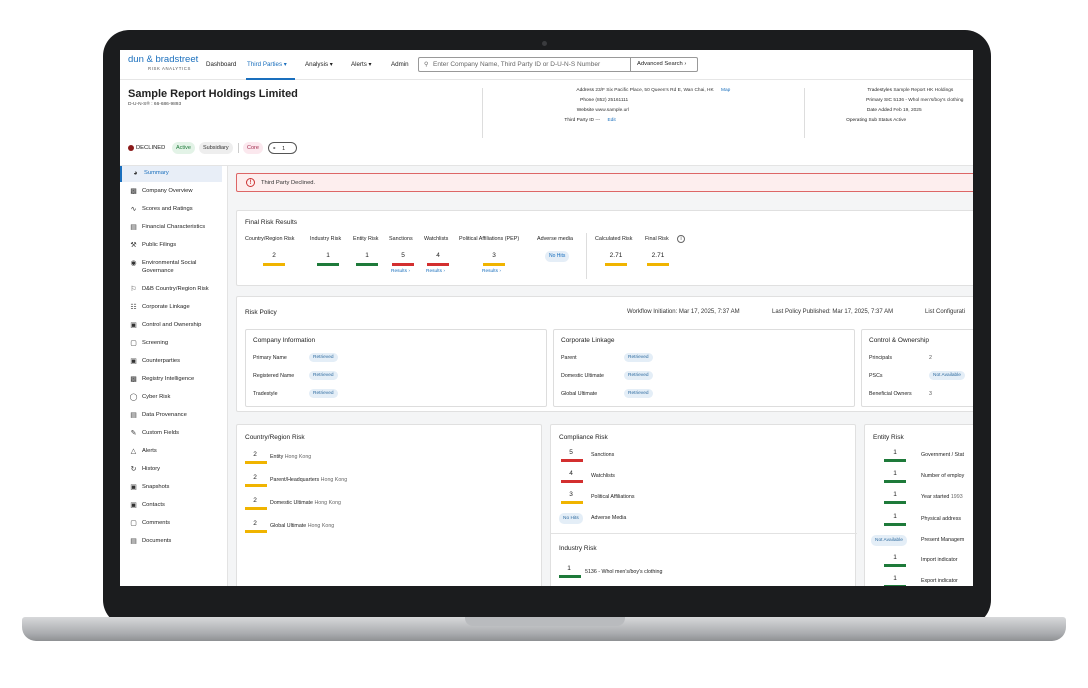 Image resolution: width=1088 pixels, height=688 pixels. I want to click on panel-title: Corporate Linkage, so click(588, 340).